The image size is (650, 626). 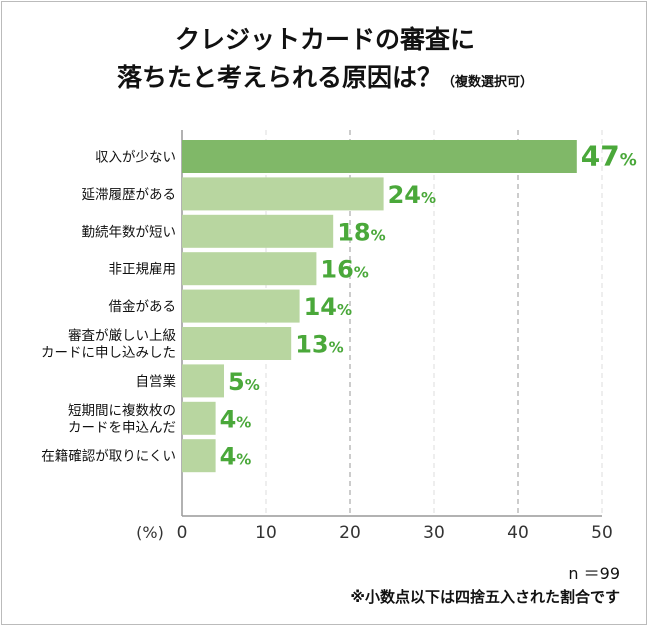 What do you see at coordinates (143, 307) in the screenshot?
I see `category-label: 借金がある` at bounding box center [143, 307].